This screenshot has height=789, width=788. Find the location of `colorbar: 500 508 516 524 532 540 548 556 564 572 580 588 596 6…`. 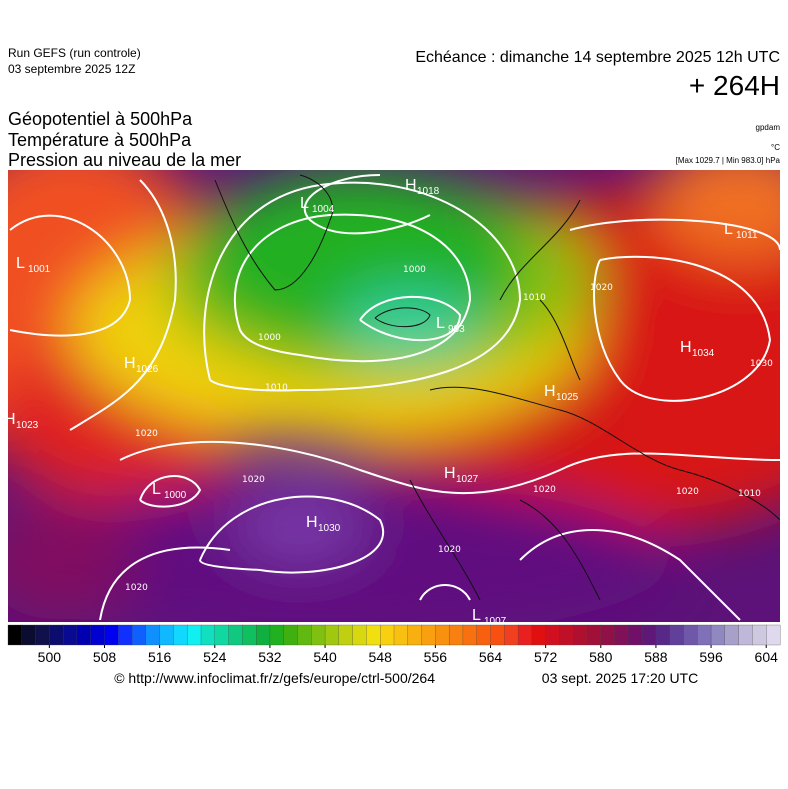

colorbar: 500 508 516 524 532 540 548 556 564 572 580 588 596 6… is located at coordinates (394, 644).